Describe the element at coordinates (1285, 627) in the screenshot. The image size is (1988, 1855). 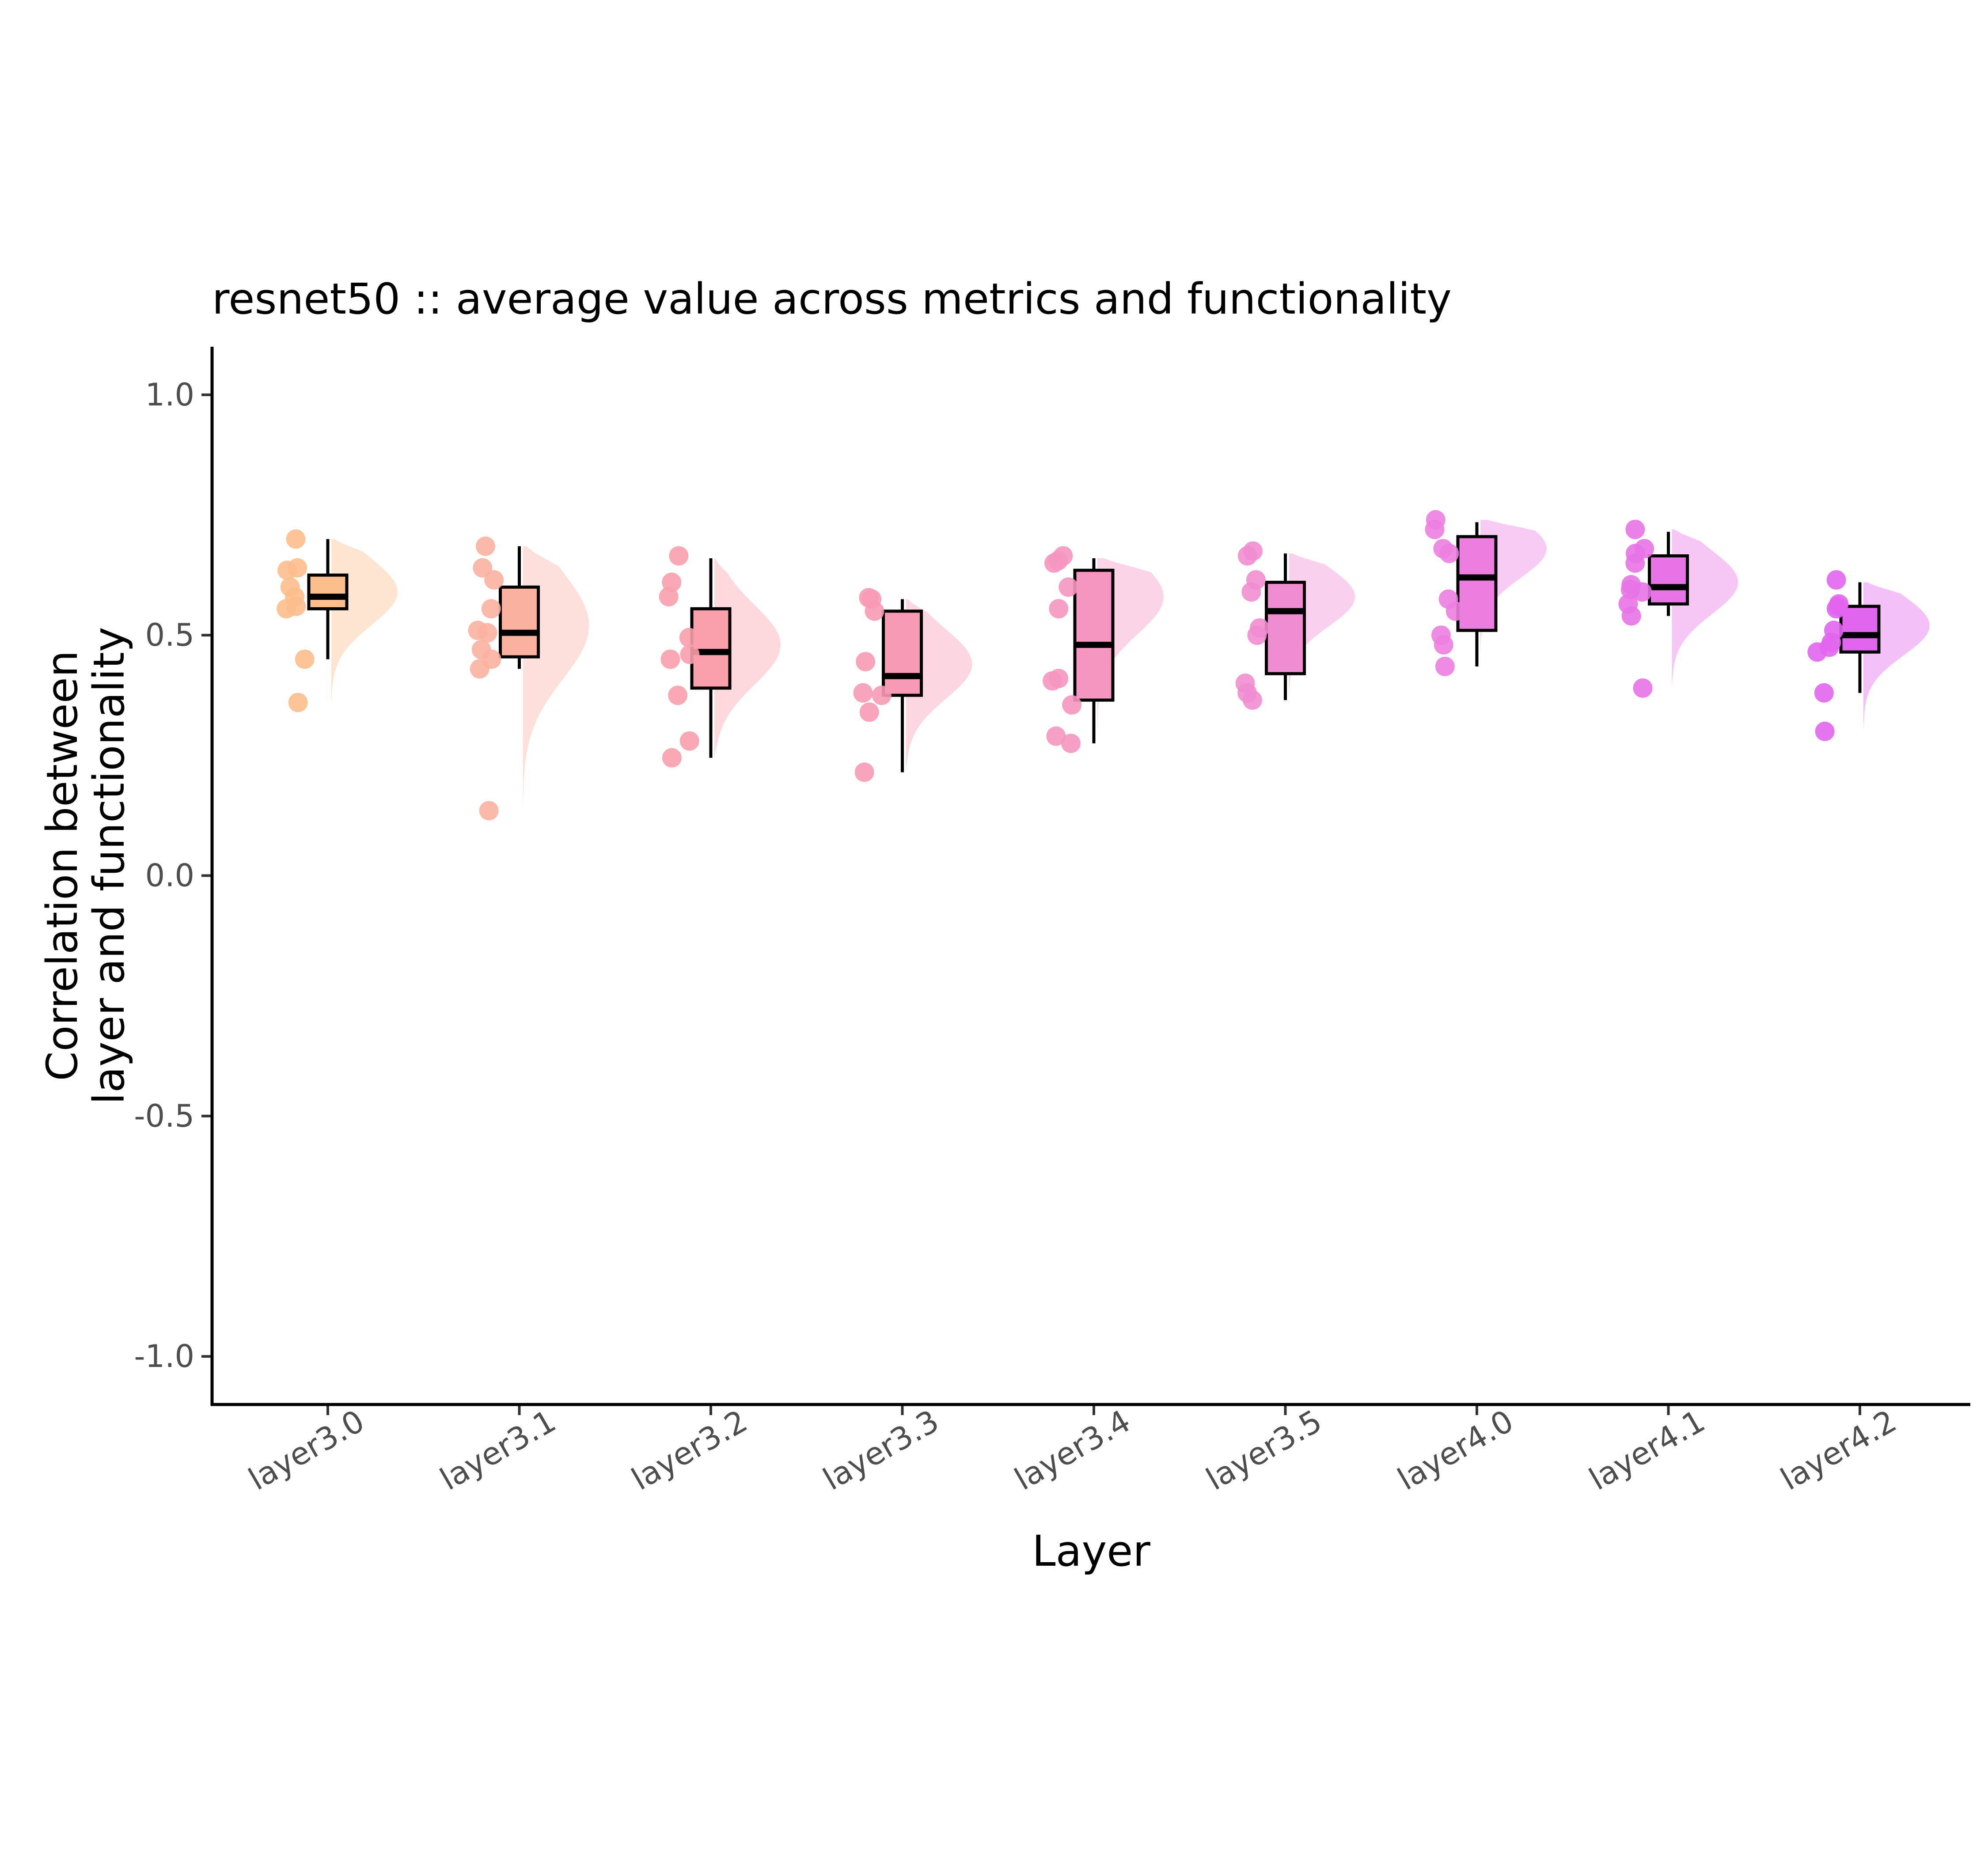
I see `box-layer3.5` at that location.